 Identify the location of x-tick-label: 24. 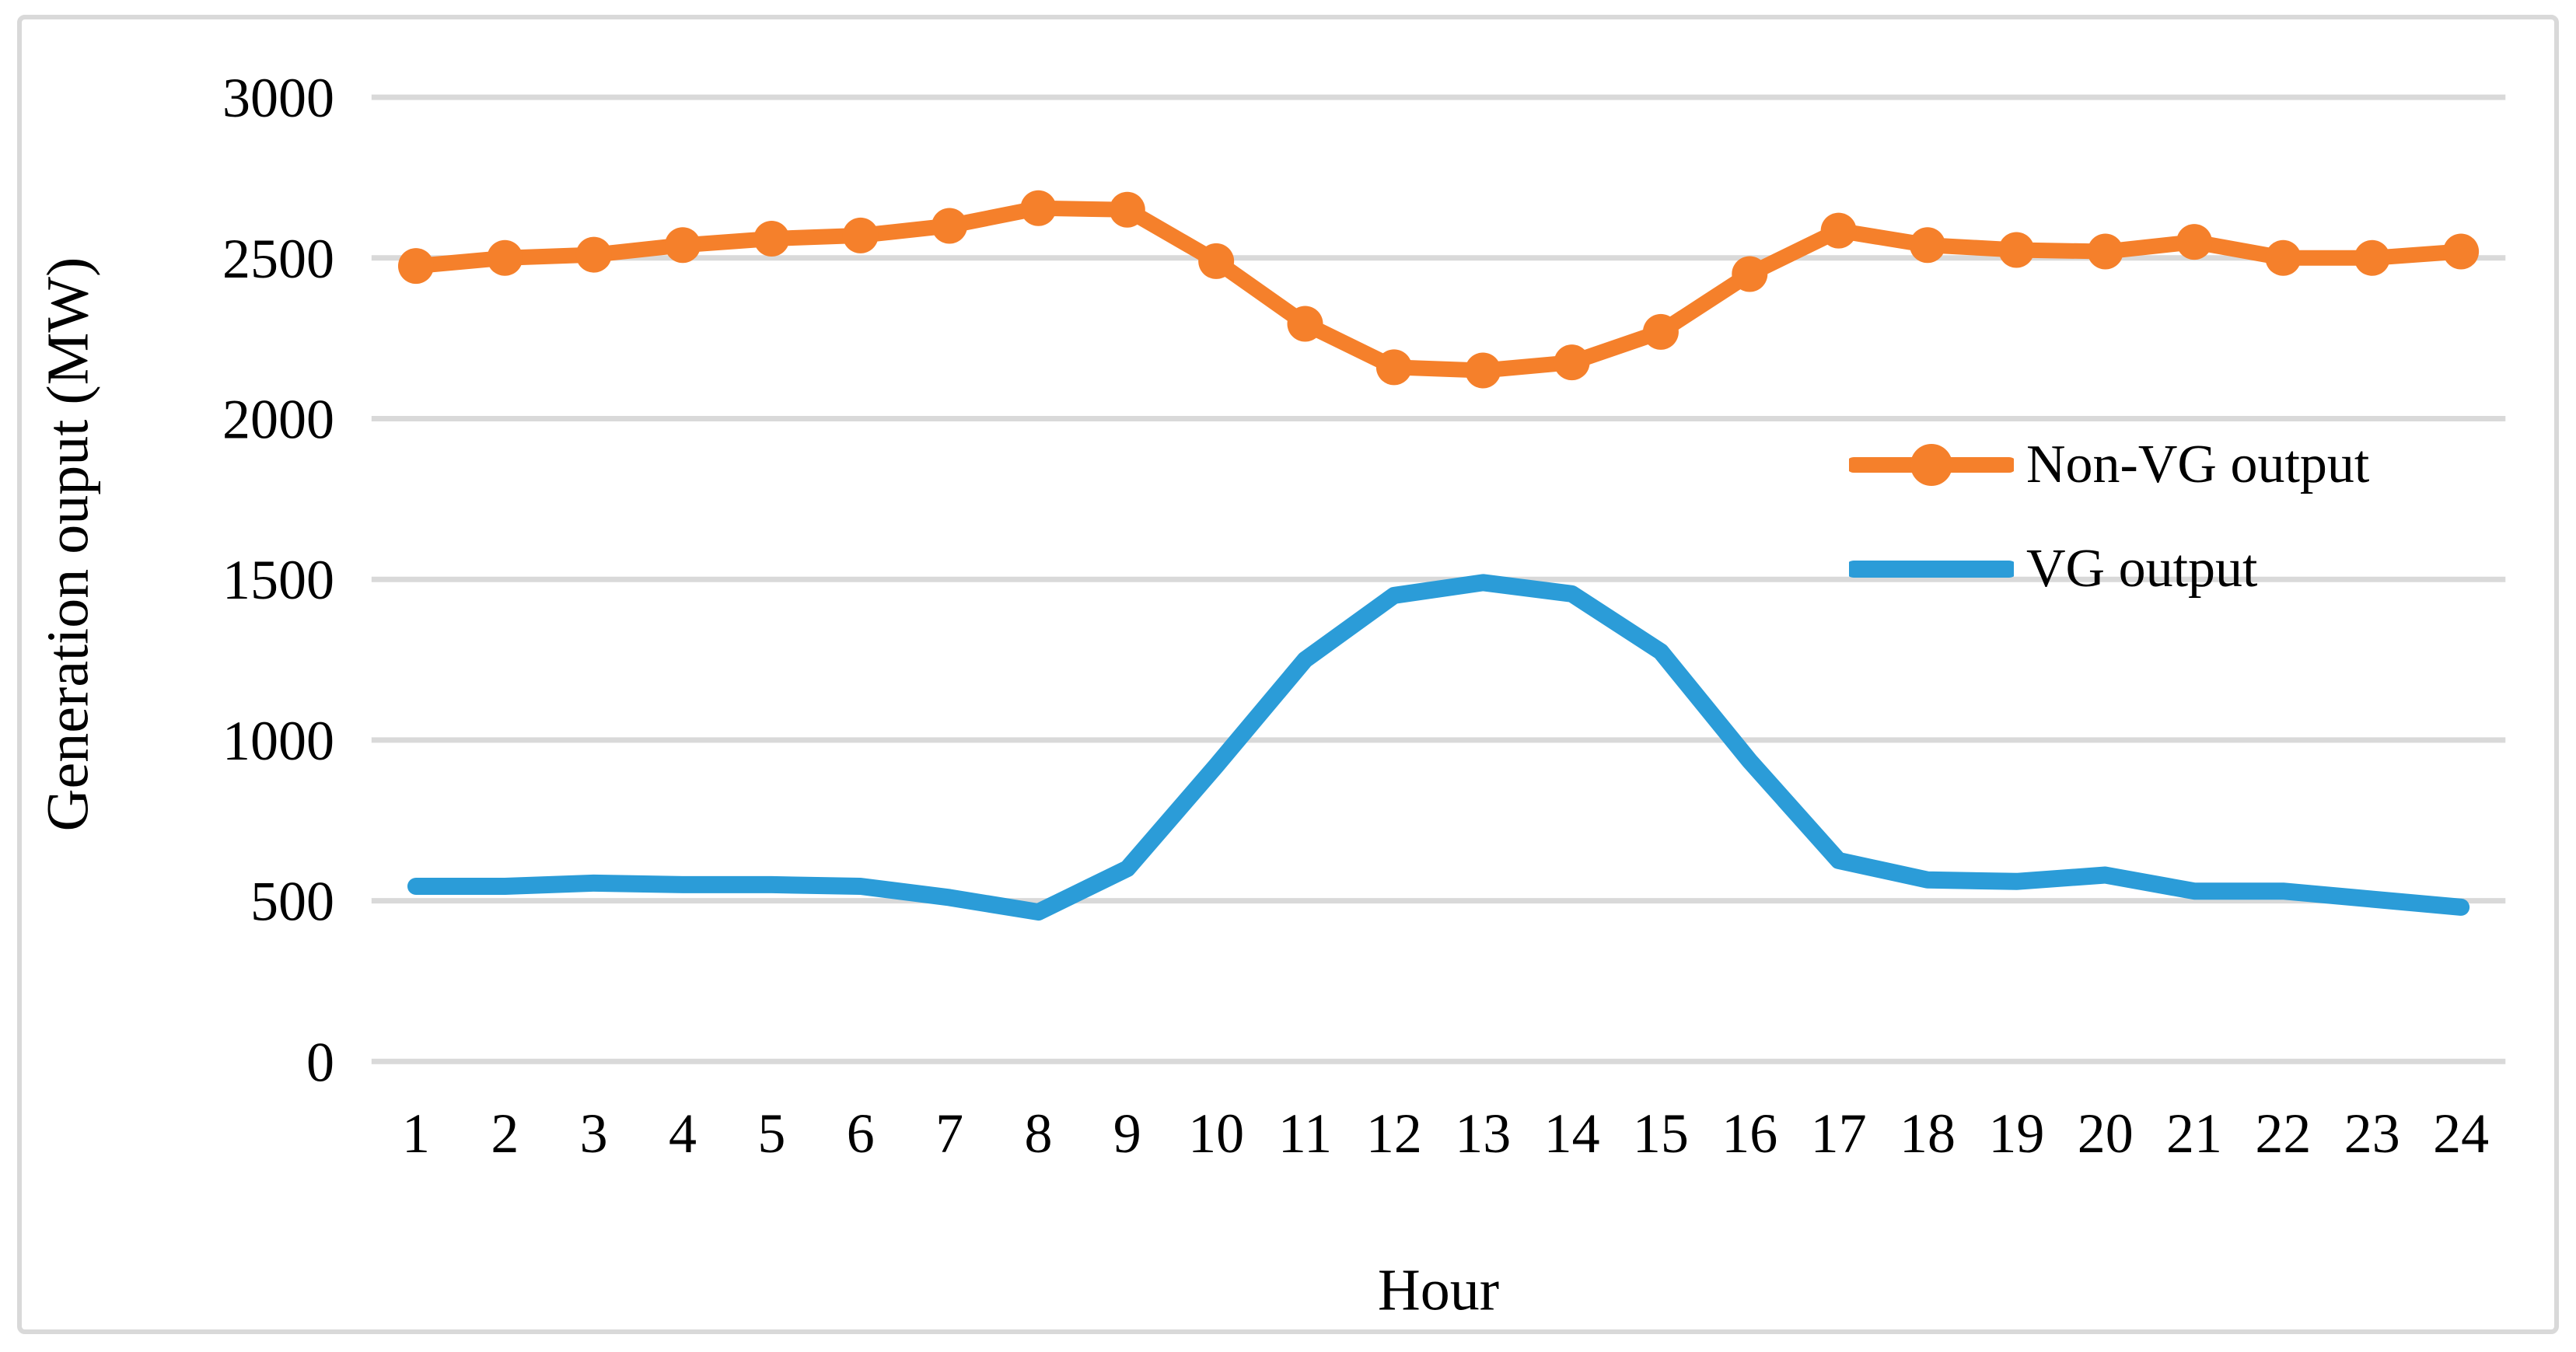
(2461, 1134).